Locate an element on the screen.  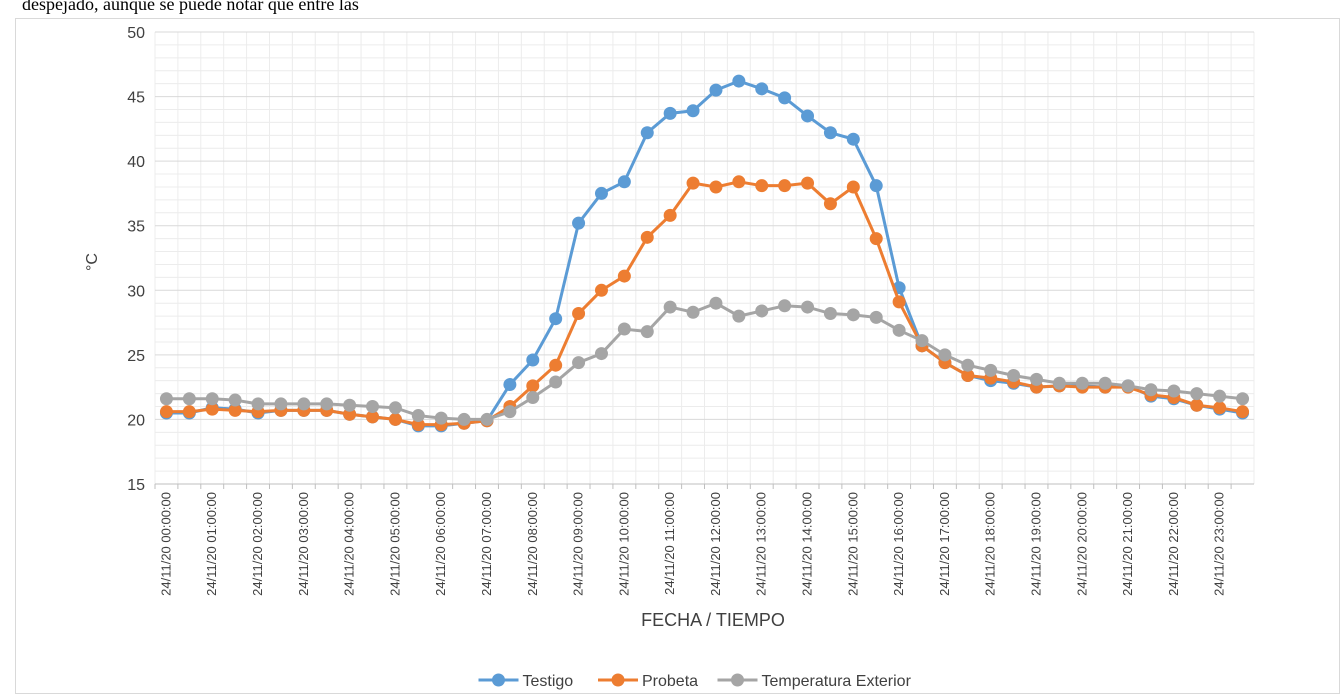
legend-label: Probeta is located at coordinates (670, 681).